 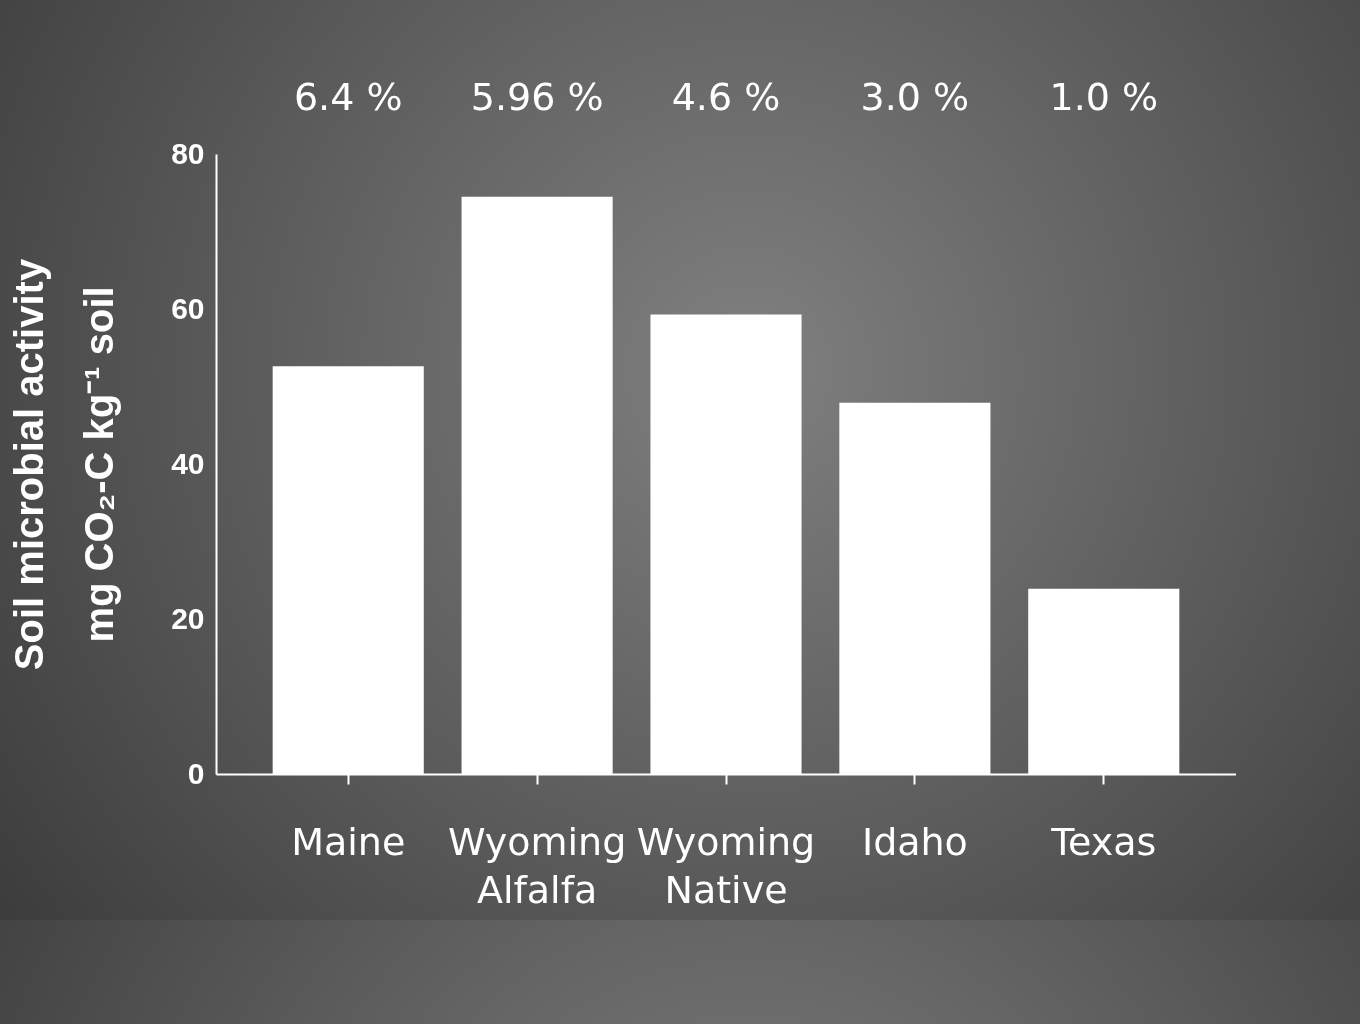 I want to click on text: 4.6 %, so click(x=726, y=97).